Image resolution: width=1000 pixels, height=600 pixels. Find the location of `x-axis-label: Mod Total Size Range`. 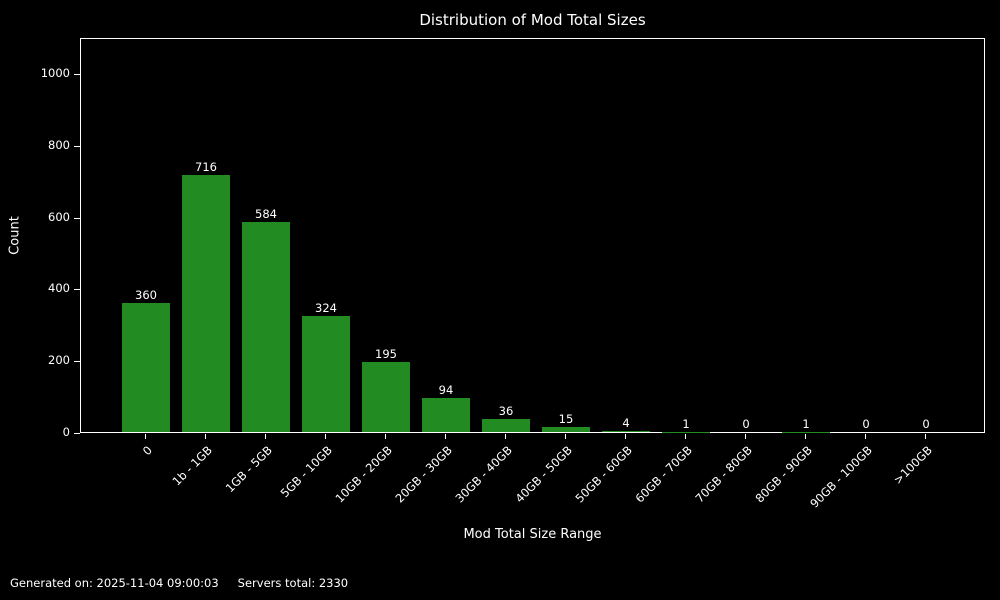

x-axis-label: Mod Total Size Range is located at coordinates (532, 534).